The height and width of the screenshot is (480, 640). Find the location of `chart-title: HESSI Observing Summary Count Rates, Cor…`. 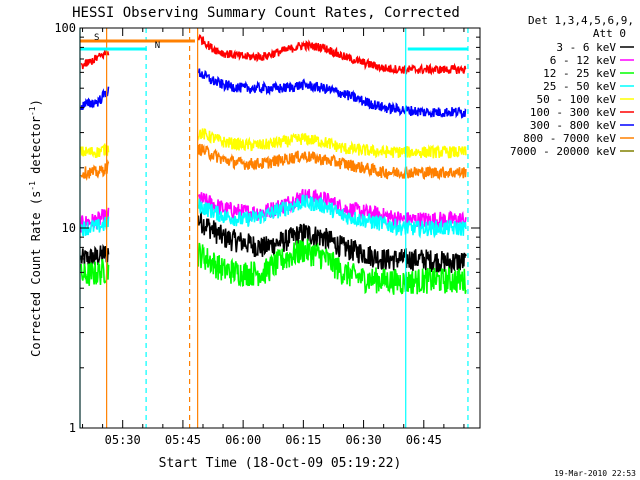

chart-title: HESSI Observing Summary Count Rates, Cor… is located at coordinates (266, 13).